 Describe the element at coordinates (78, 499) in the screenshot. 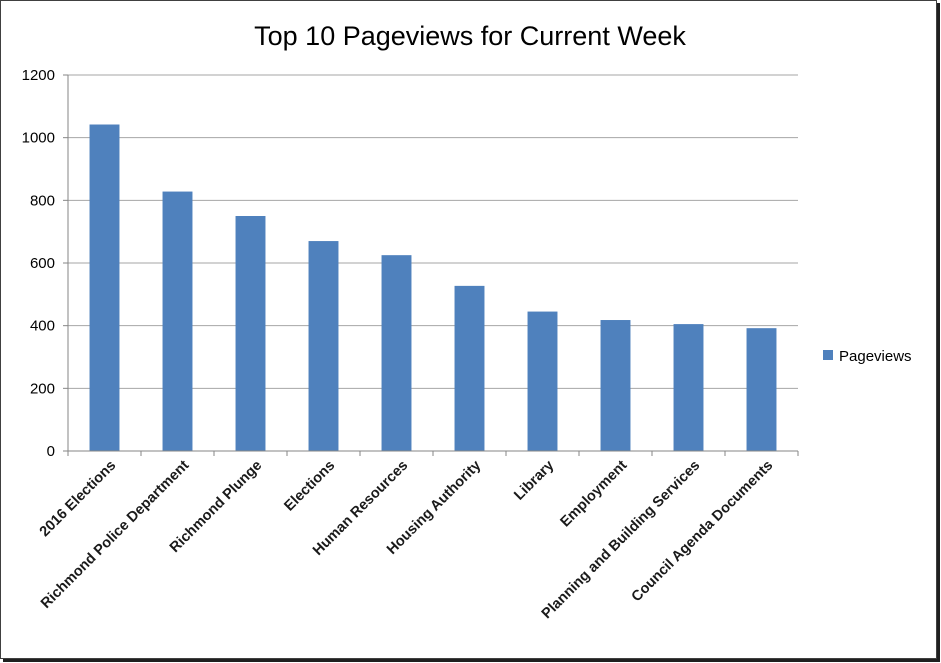

I see `x-tick-label: 2016 Elections` at that location.